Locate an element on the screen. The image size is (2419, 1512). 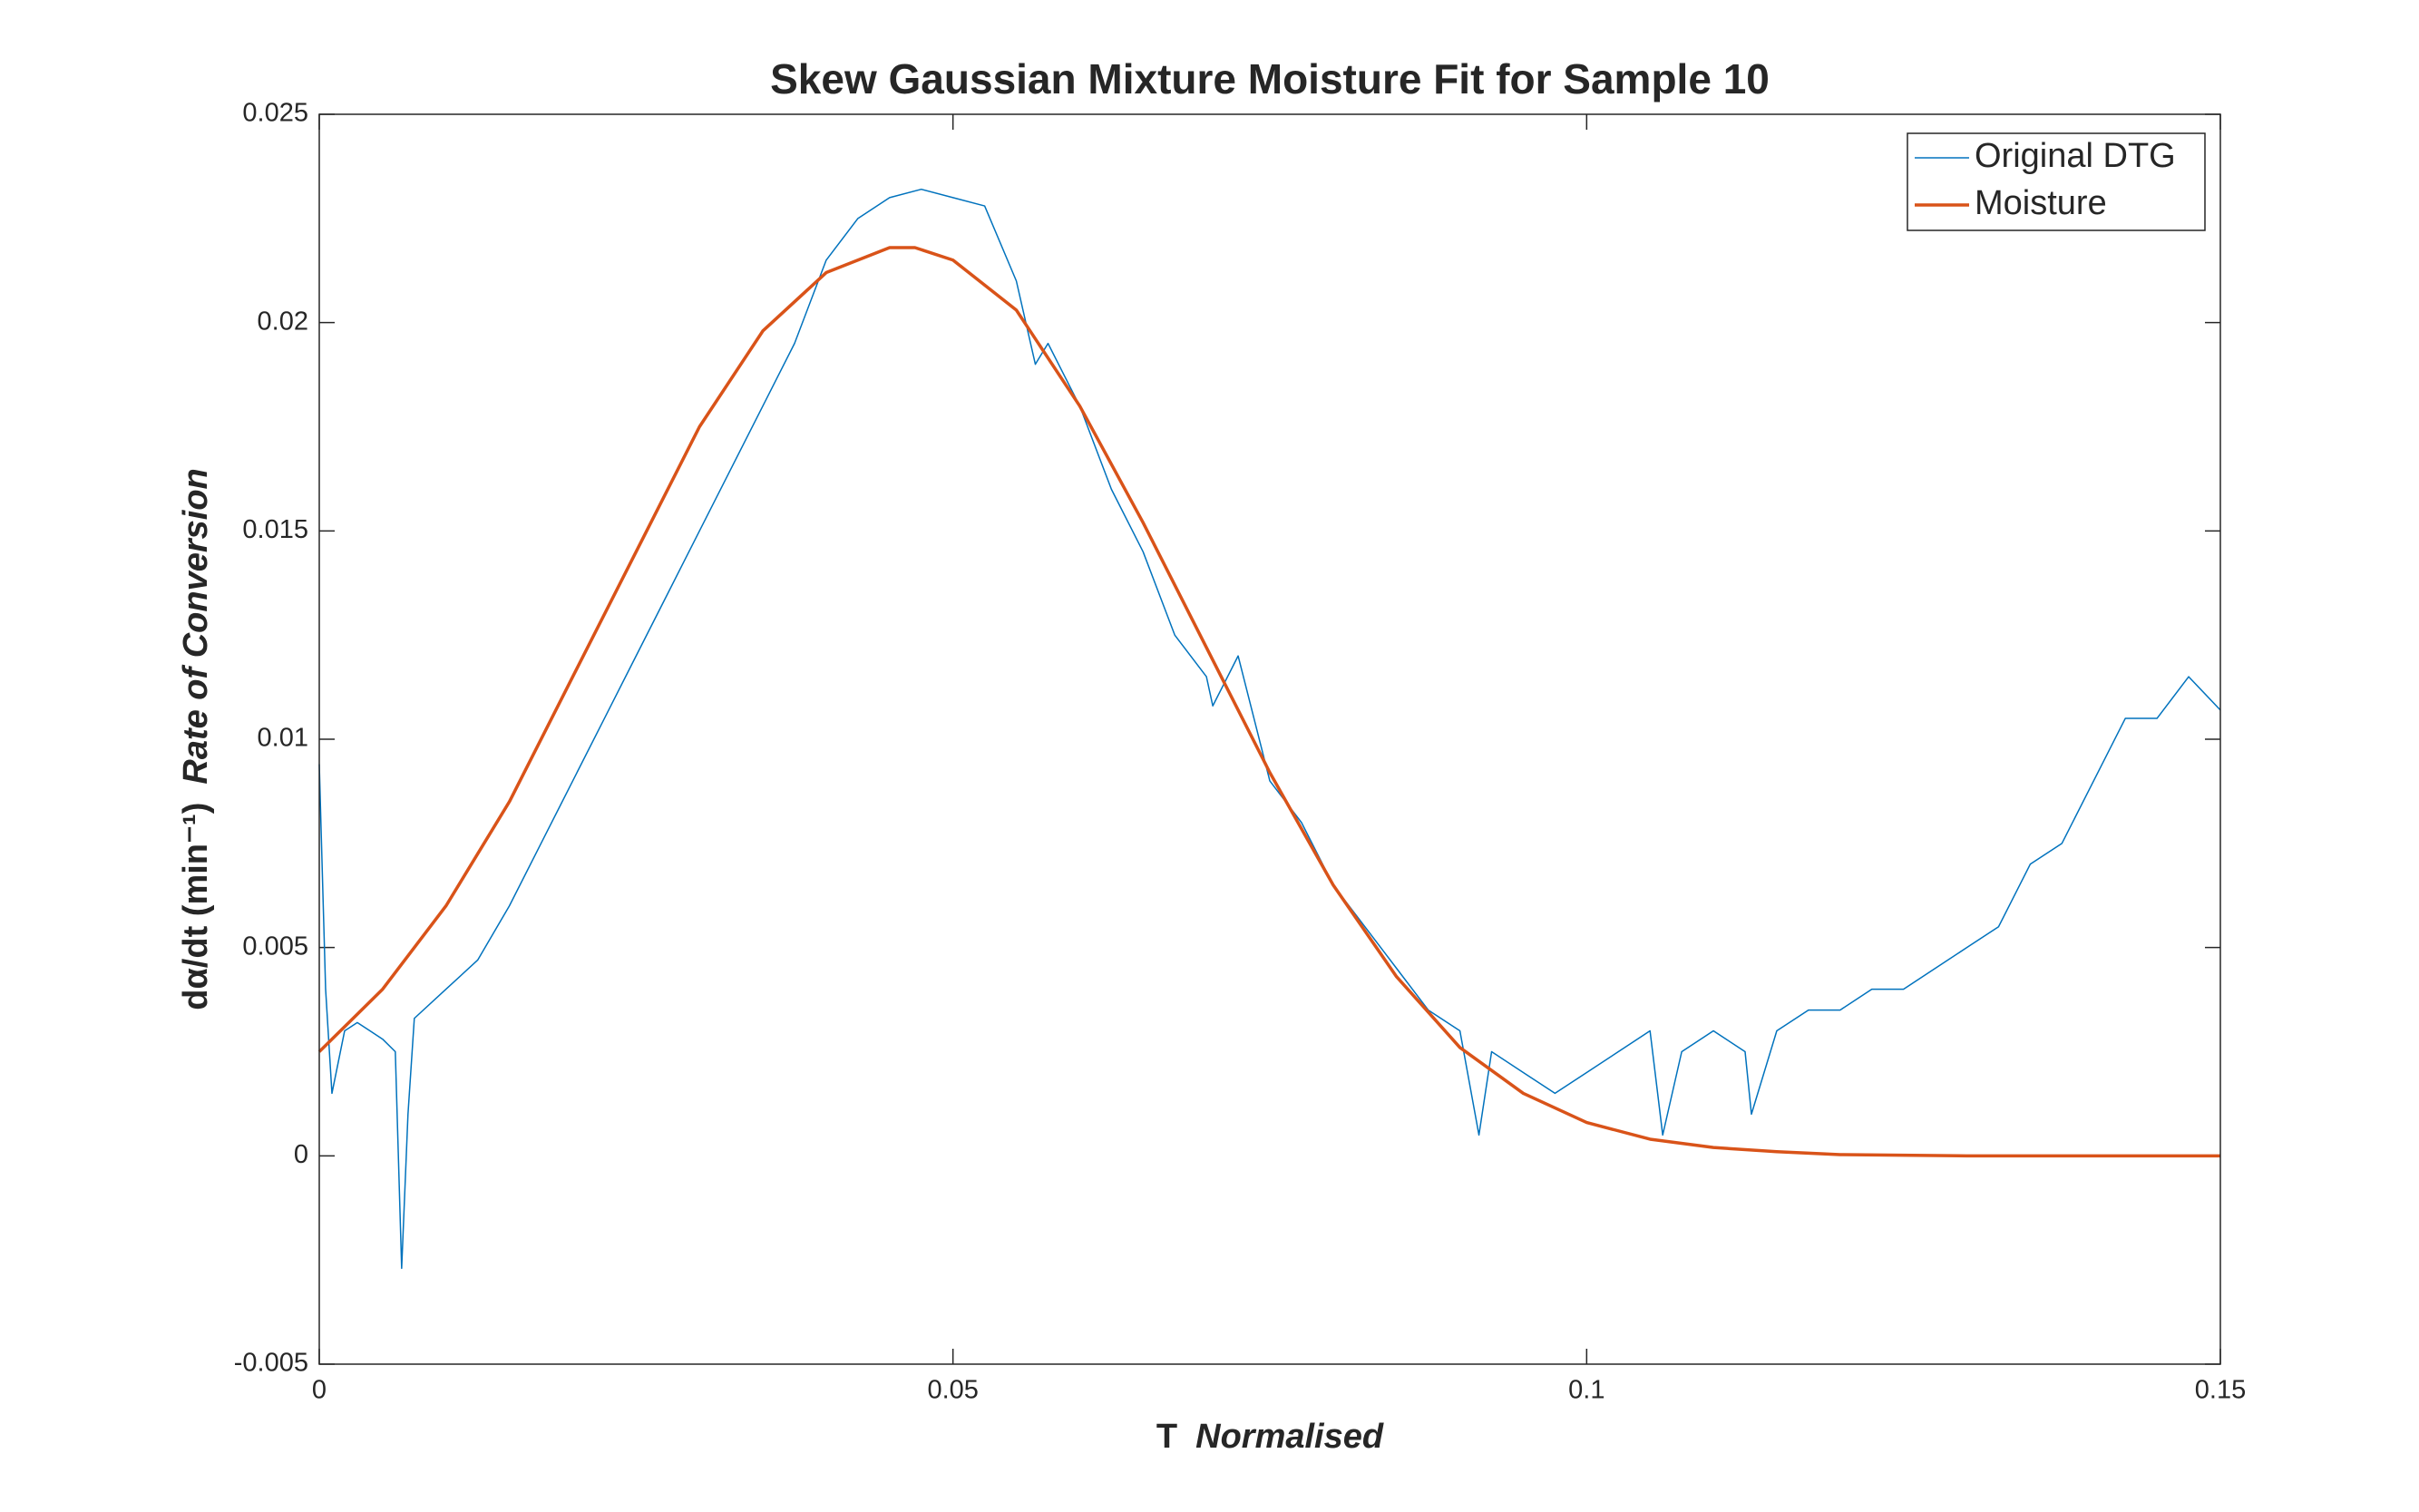
x-tick-label: 0.1 is located at coordinates (1587, 1390).